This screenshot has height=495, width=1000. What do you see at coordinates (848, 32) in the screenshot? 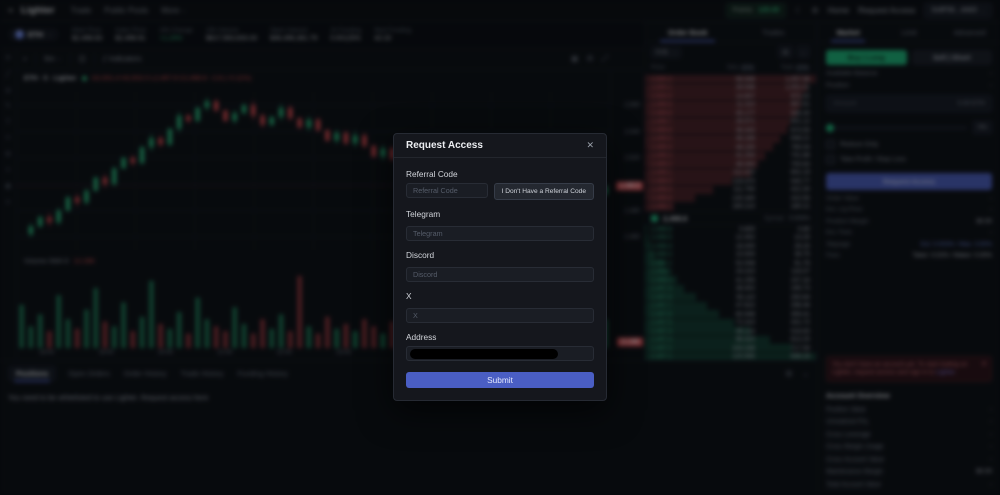
I see `tab-market: Market` at bounding box center [848, 32].